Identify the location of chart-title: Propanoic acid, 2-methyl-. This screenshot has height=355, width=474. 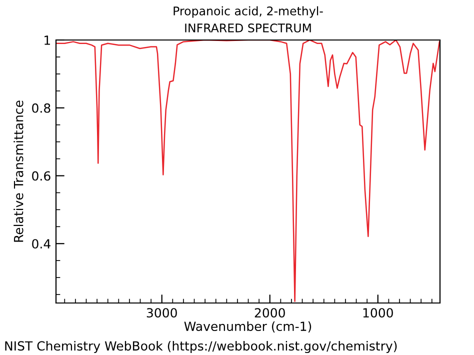
(248, 12).